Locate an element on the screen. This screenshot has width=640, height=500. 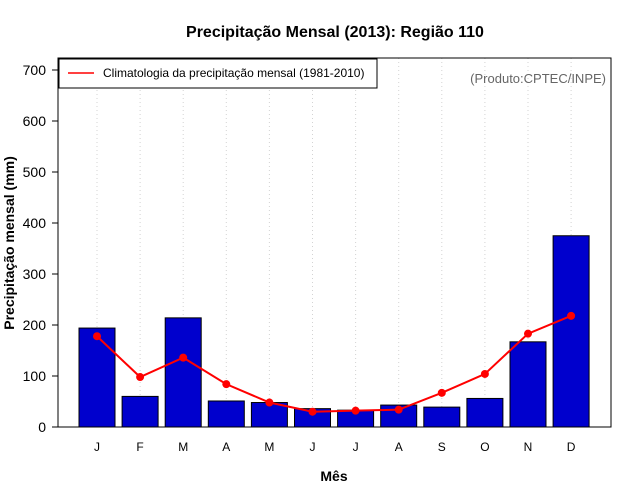
y-tick-label: 400 is located at coordinates (35, 223).